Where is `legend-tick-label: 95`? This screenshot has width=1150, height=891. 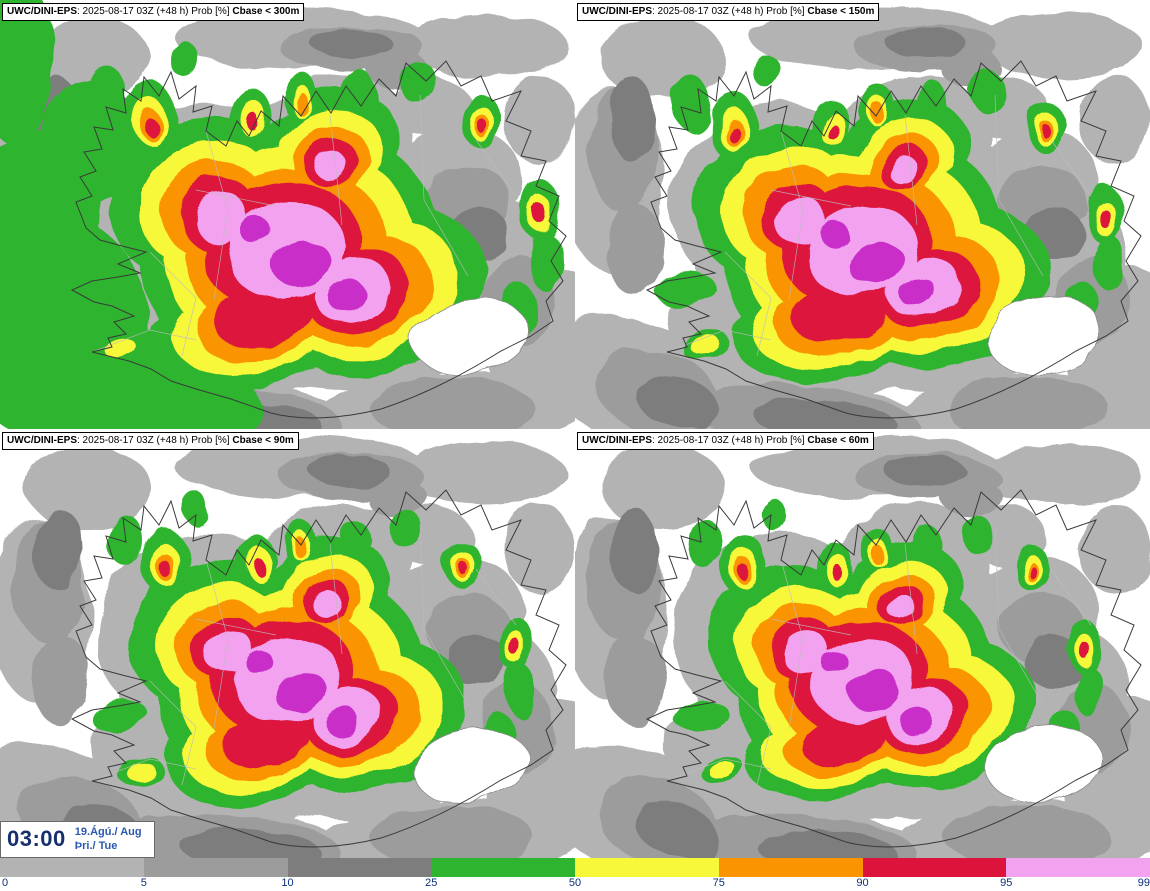 legend-tick-label: 95 is located at coordinates (1006, 883).